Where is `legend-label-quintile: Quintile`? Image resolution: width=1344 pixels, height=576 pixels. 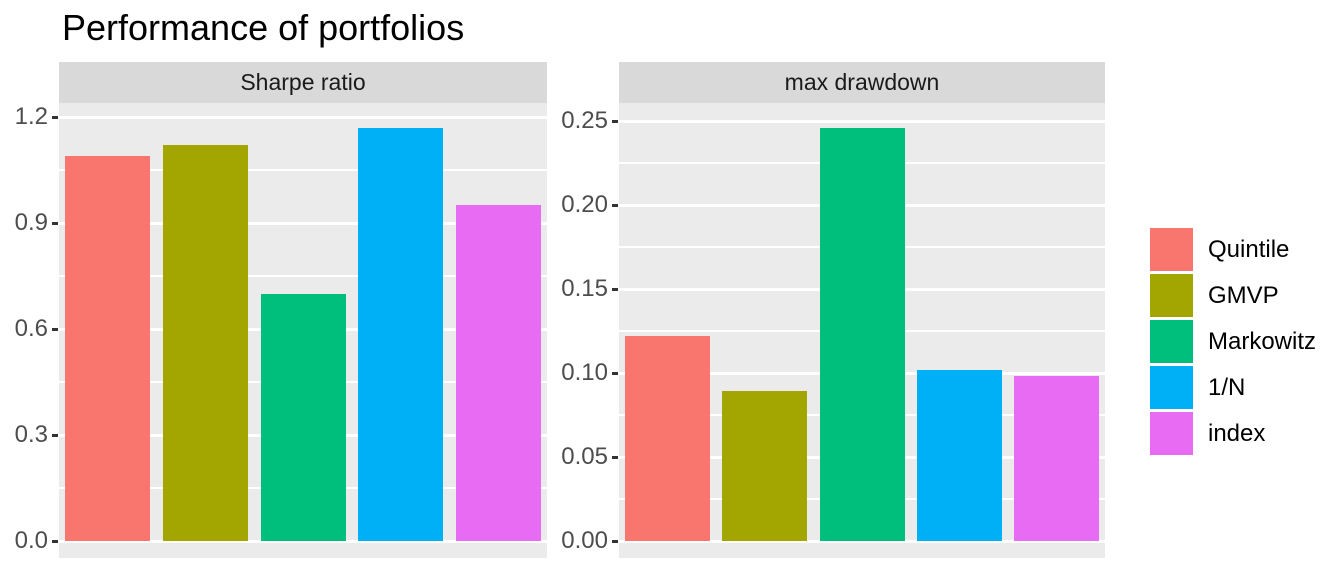
legend-label-quintile: Quintile is located at coordinates (1249, 249).